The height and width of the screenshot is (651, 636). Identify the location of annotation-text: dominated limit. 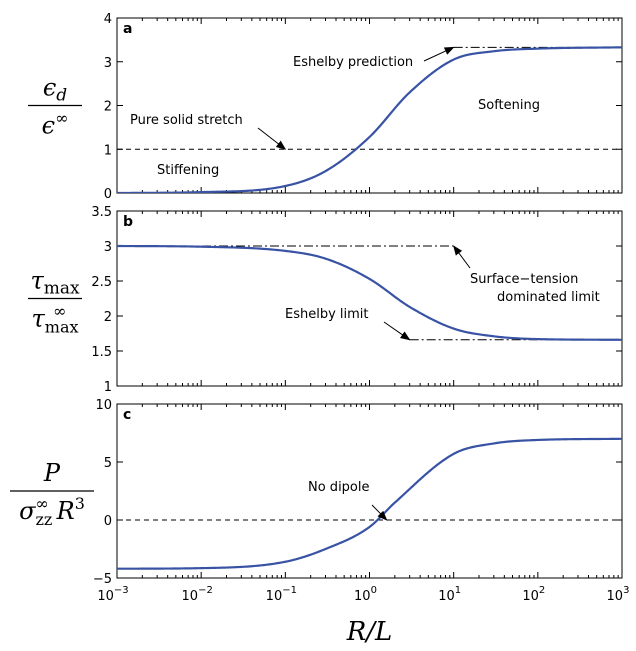
(548, 297).